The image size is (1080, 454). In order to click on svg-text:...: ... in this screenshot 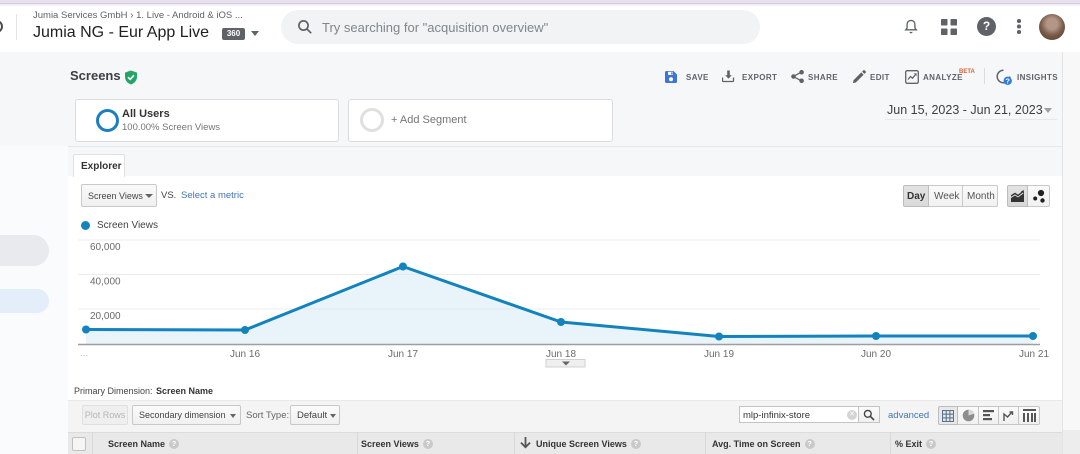, I will do `click(84, 353)`.